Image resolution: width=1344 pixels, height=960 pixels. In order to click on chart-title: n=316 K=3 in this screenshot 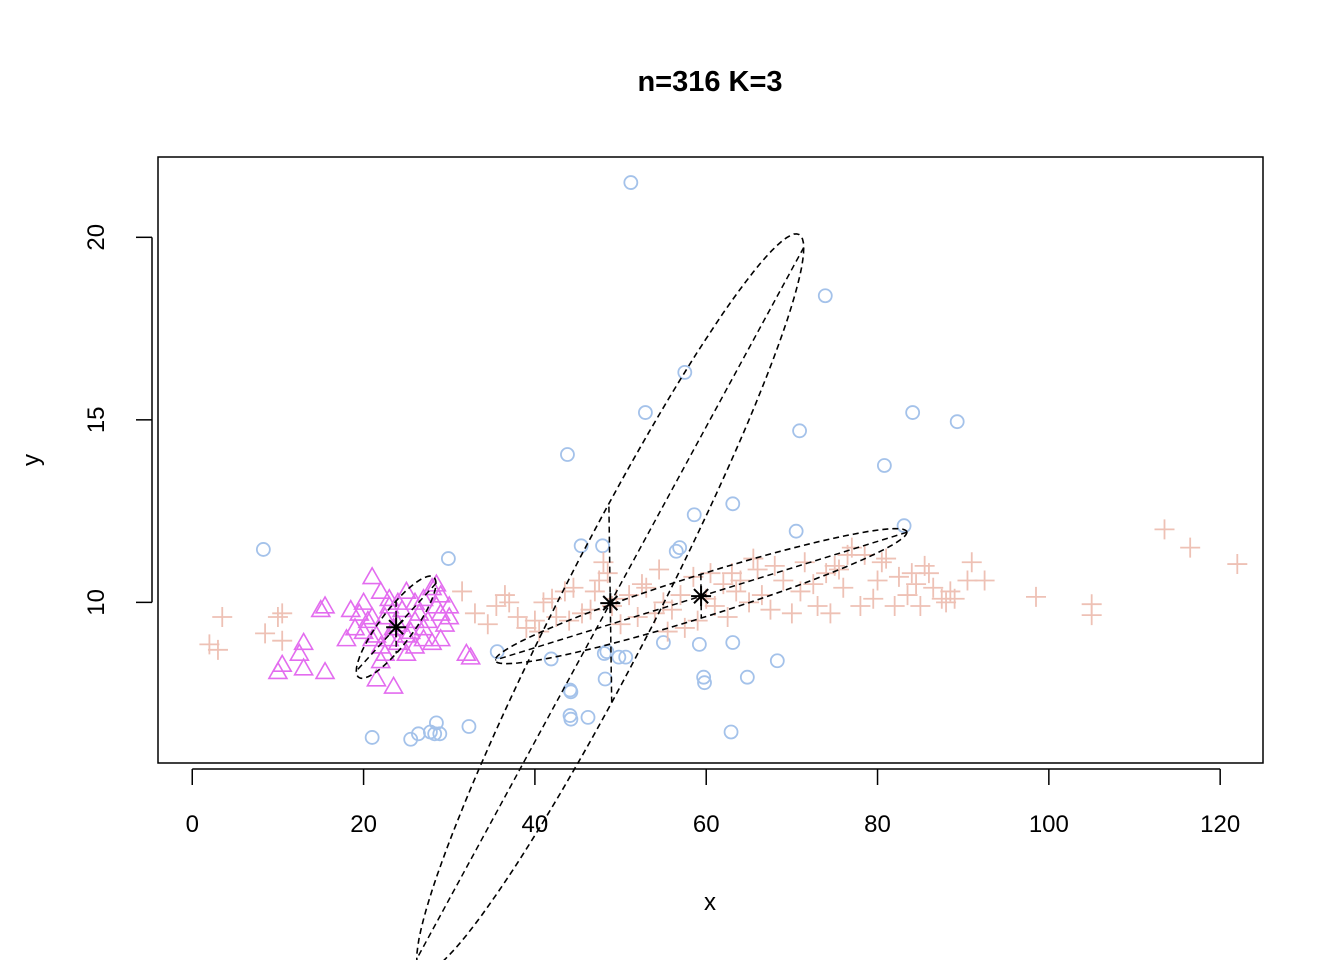, I will do `click(709, 82)`.